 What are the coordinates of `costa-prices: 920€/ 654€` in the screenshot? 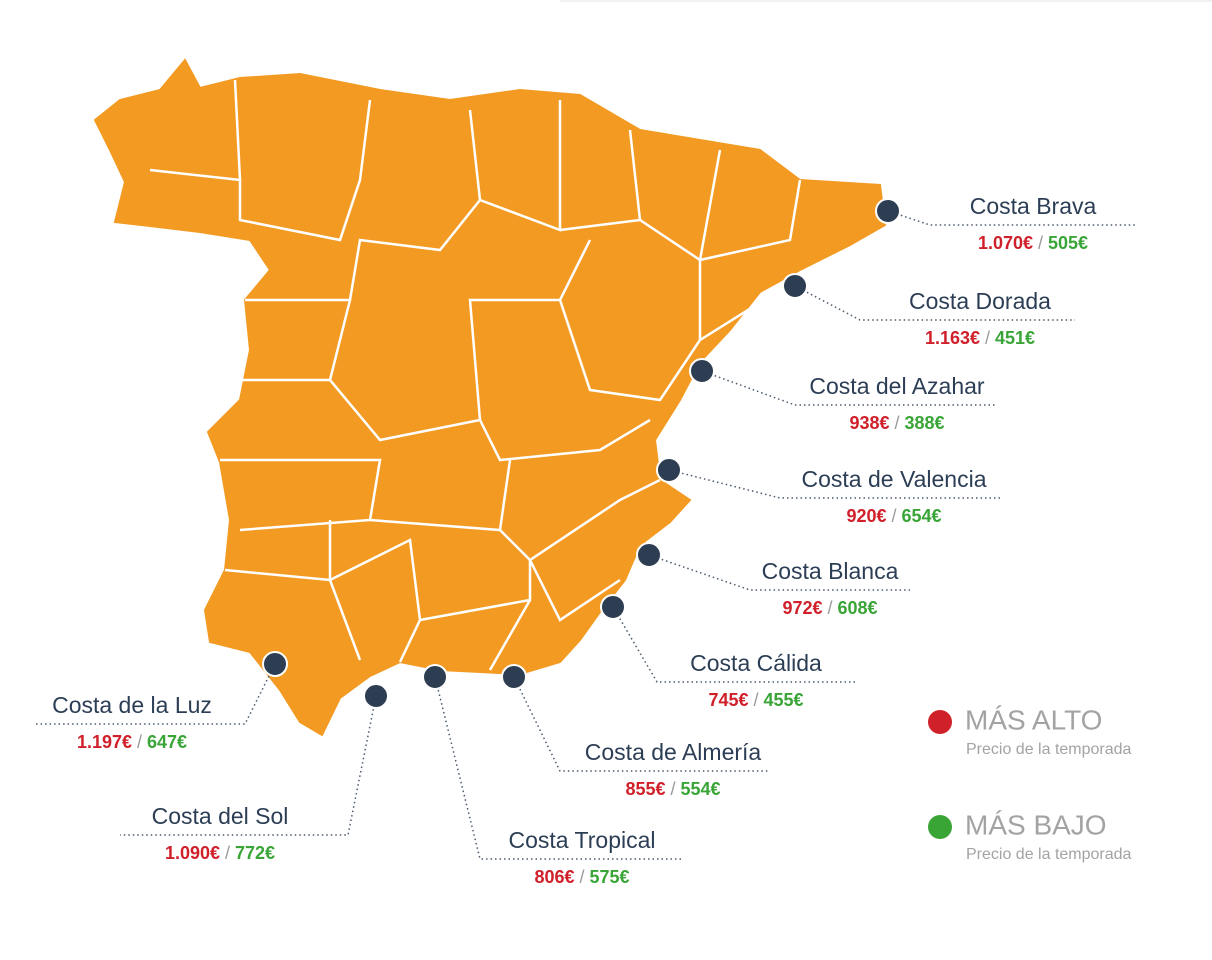 It's located at (893, 516).